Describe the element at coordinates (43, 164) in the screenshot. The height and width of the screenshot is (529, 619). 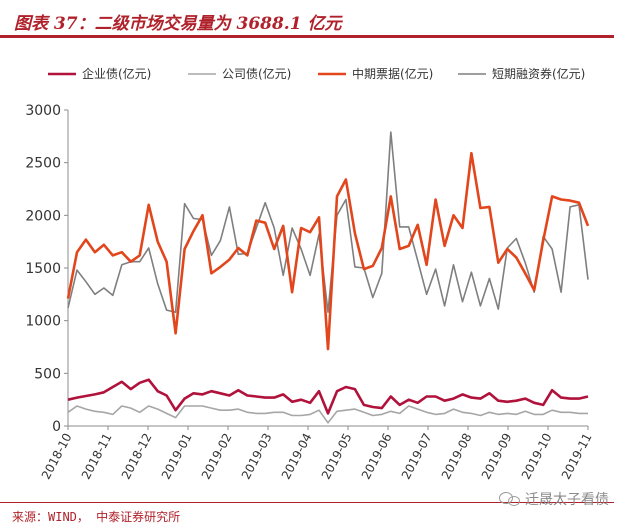
I see `y-tick-label: 2500` at that location.